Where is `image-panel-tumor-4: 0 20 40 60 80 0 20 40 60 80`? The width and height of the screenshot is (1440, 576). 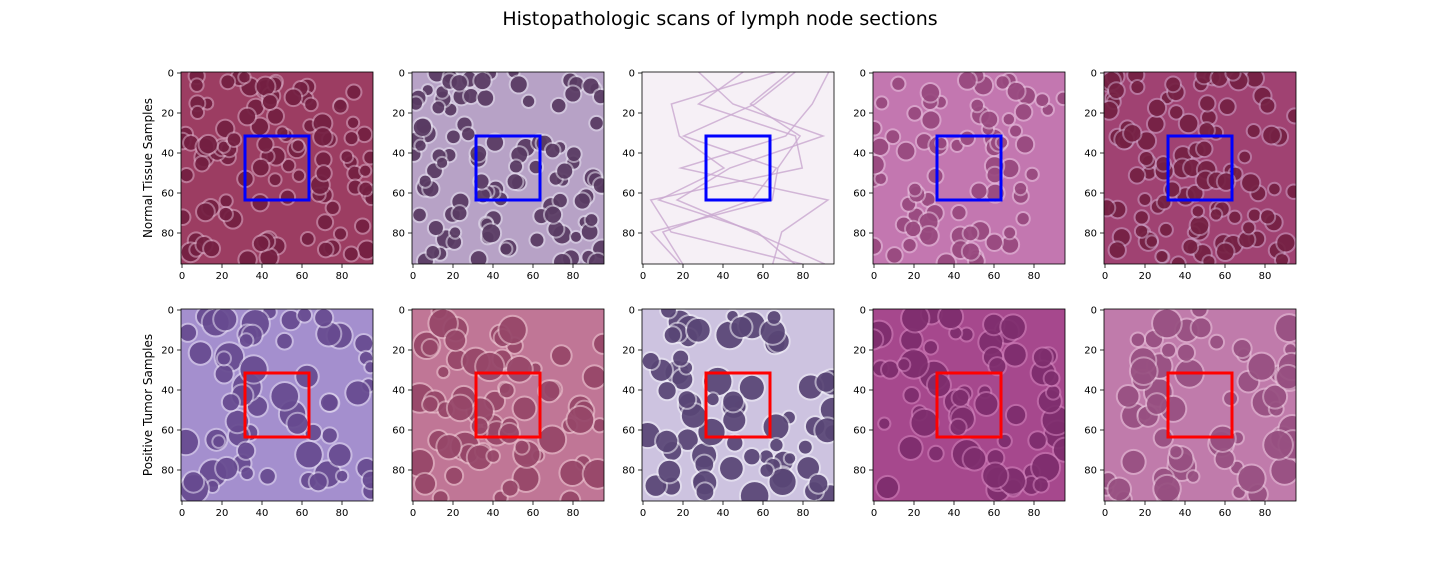 image-panel-tumor-4: 0 20 40 60 80 0 20 40 60 80 is located at coordinates (959, 412).